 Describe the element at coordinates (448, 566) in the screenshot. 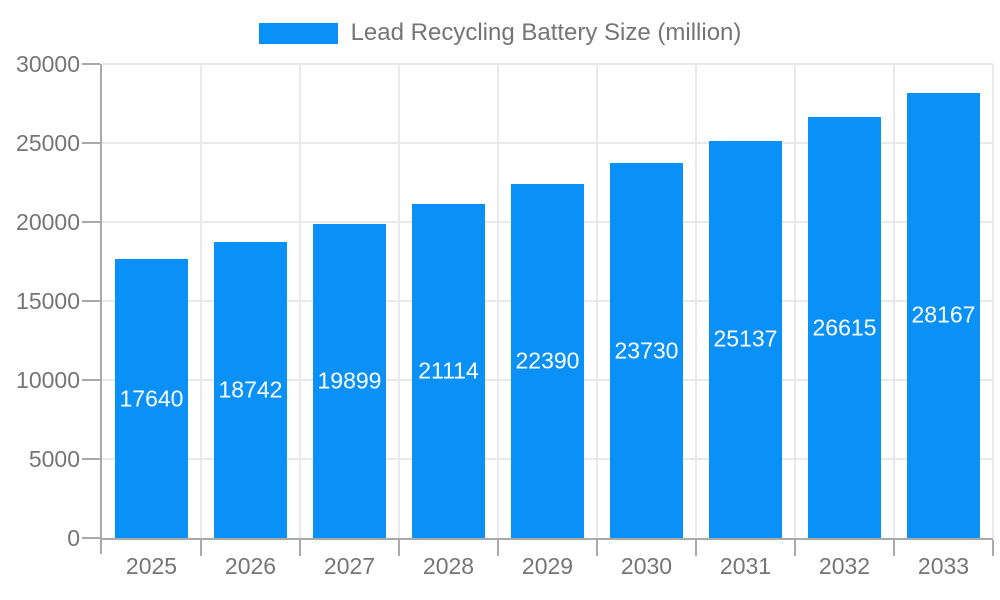

I see `x-axis-tick-label: 2028` at that location.